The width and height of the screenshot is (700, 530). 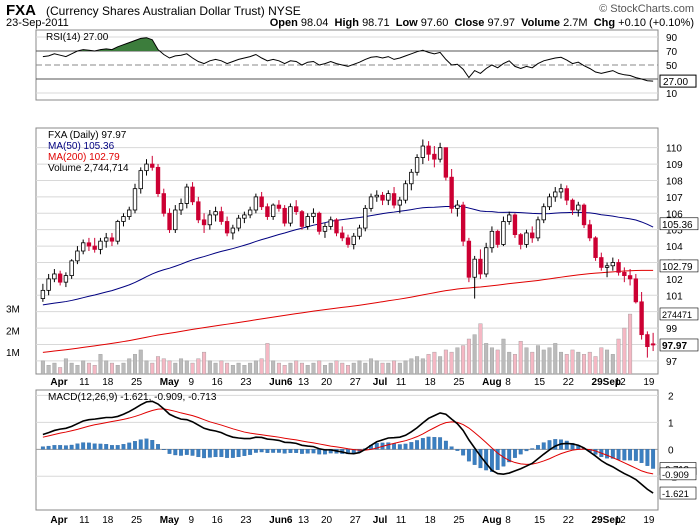 I want to click on ma200-legend: MA(200) 102.79, so click(x=84, y=157).